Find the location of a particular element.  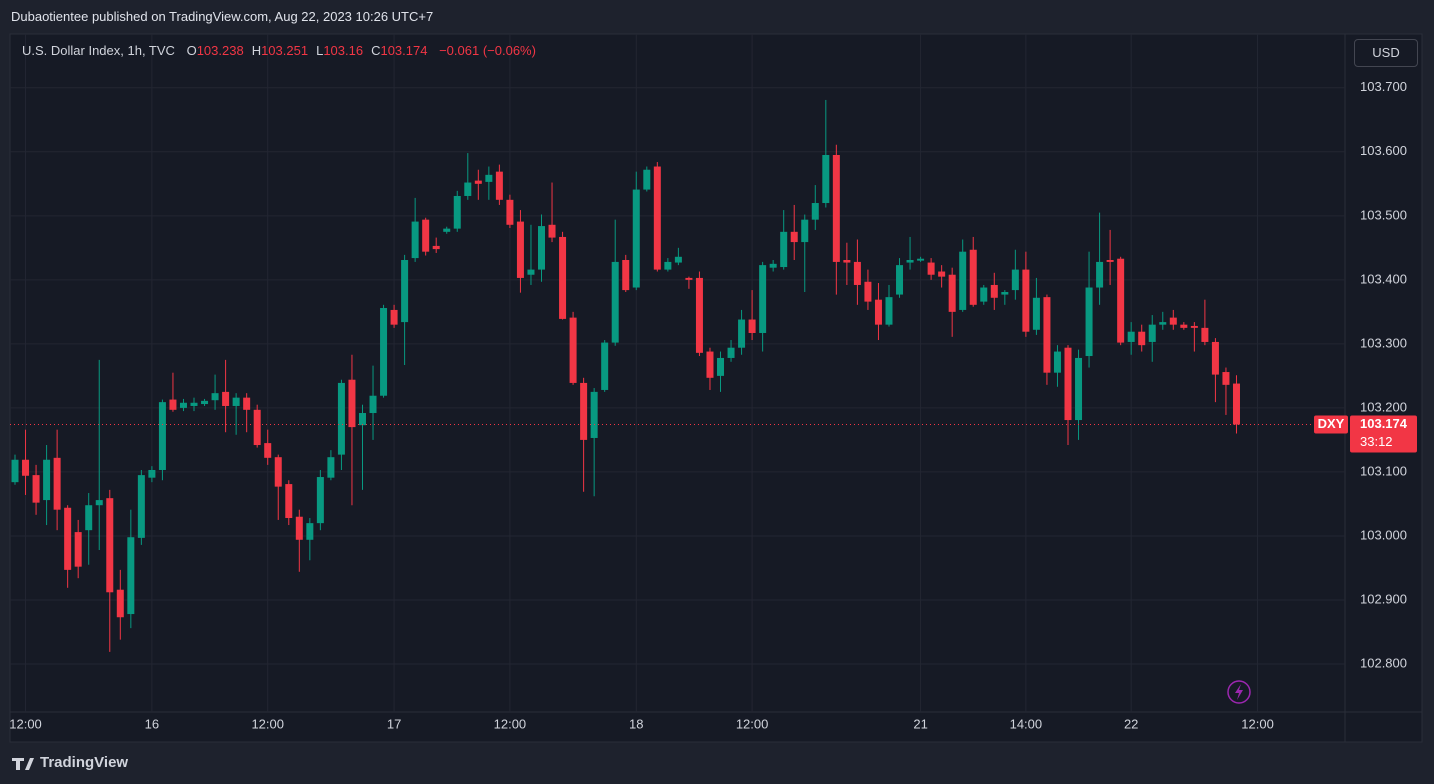

symbol-tag-bg is located at coordinates (1331, 424).